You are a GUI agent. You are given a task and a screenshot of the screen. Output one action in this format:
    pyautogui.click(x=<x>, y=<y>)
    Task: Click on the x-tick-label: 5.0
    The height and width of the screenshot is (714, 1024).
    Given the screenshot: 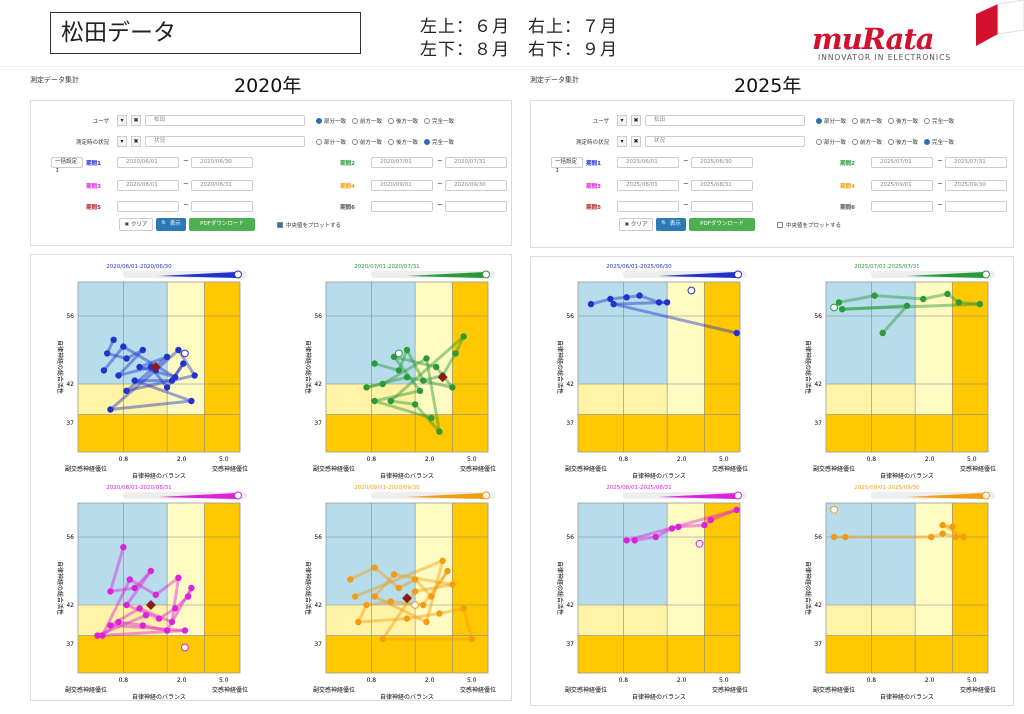 What is the action you would take?
    pyautogui.click(x=224, y=459)
    